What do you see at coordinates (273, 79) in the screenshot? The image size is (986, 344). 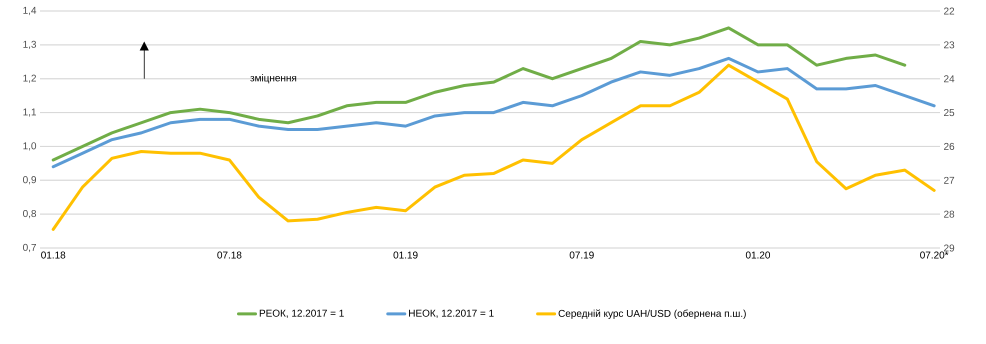 I see `annotation: зміцнення` at bounding box center [273, 79].